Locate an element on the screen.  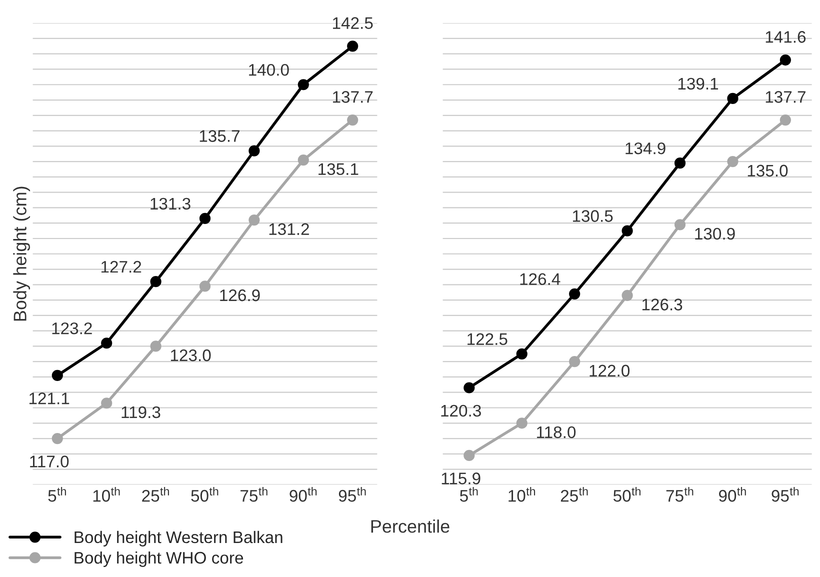
data-label: 120.3 is located at coordinates (461, 410).